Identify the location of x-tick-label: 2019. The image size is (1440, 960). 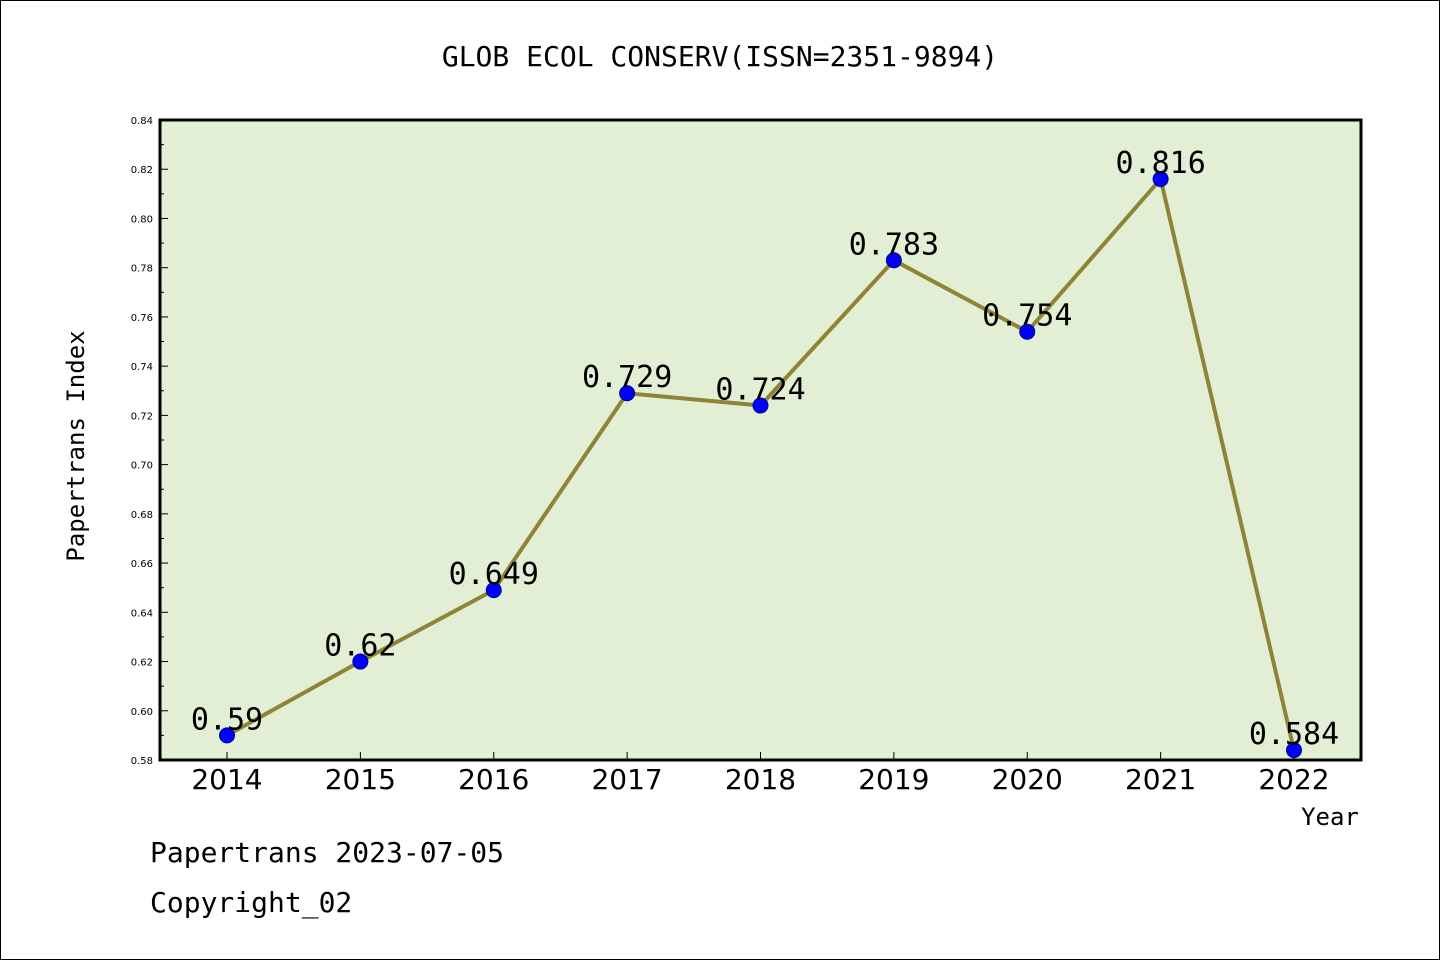
(893, 779).